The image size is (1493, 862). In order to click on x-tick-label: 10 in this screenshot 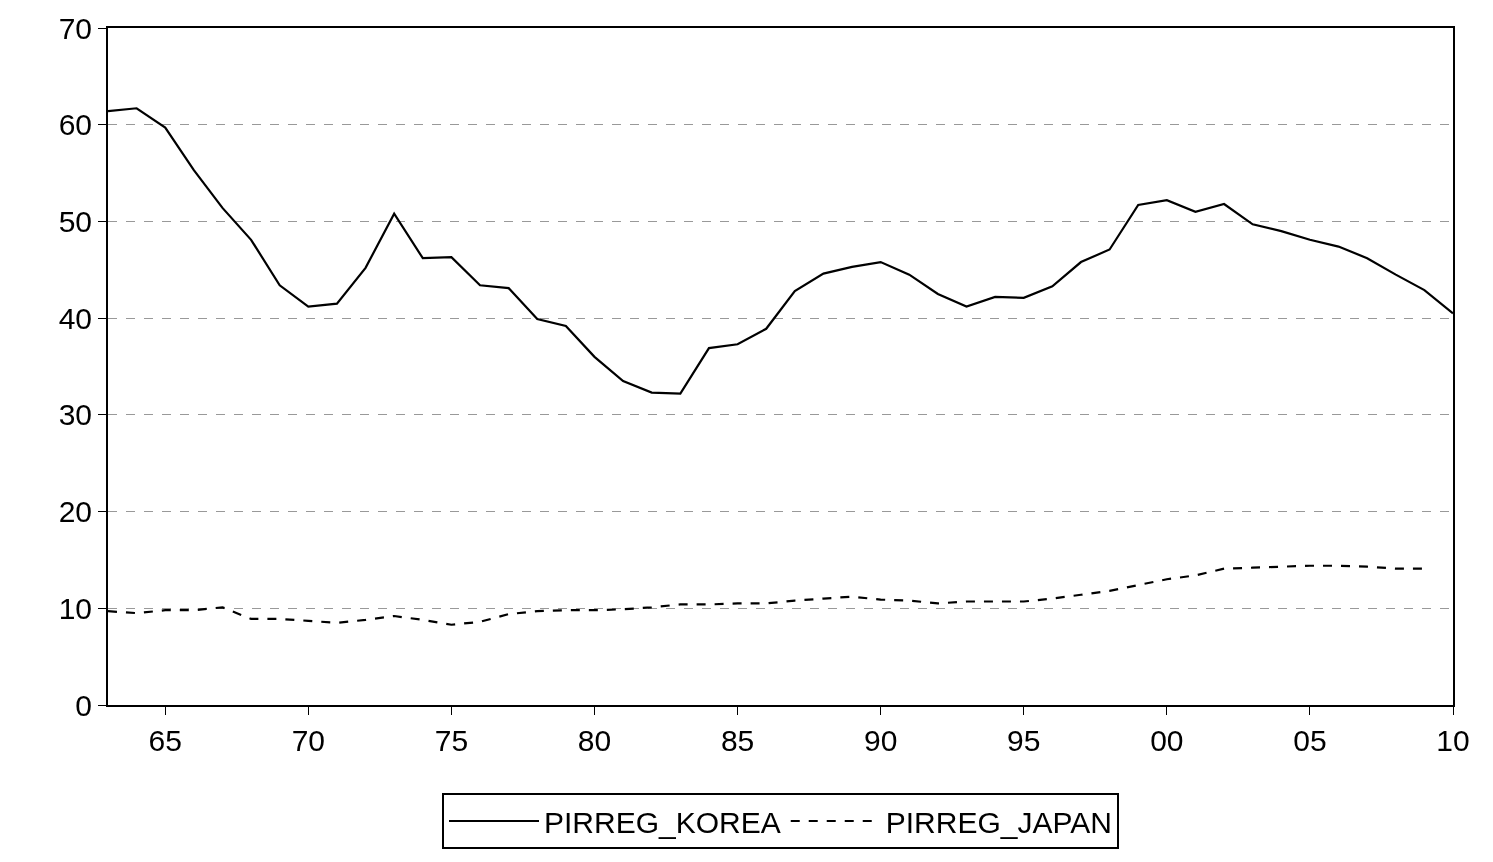, I will do `click(1453, 740)`.